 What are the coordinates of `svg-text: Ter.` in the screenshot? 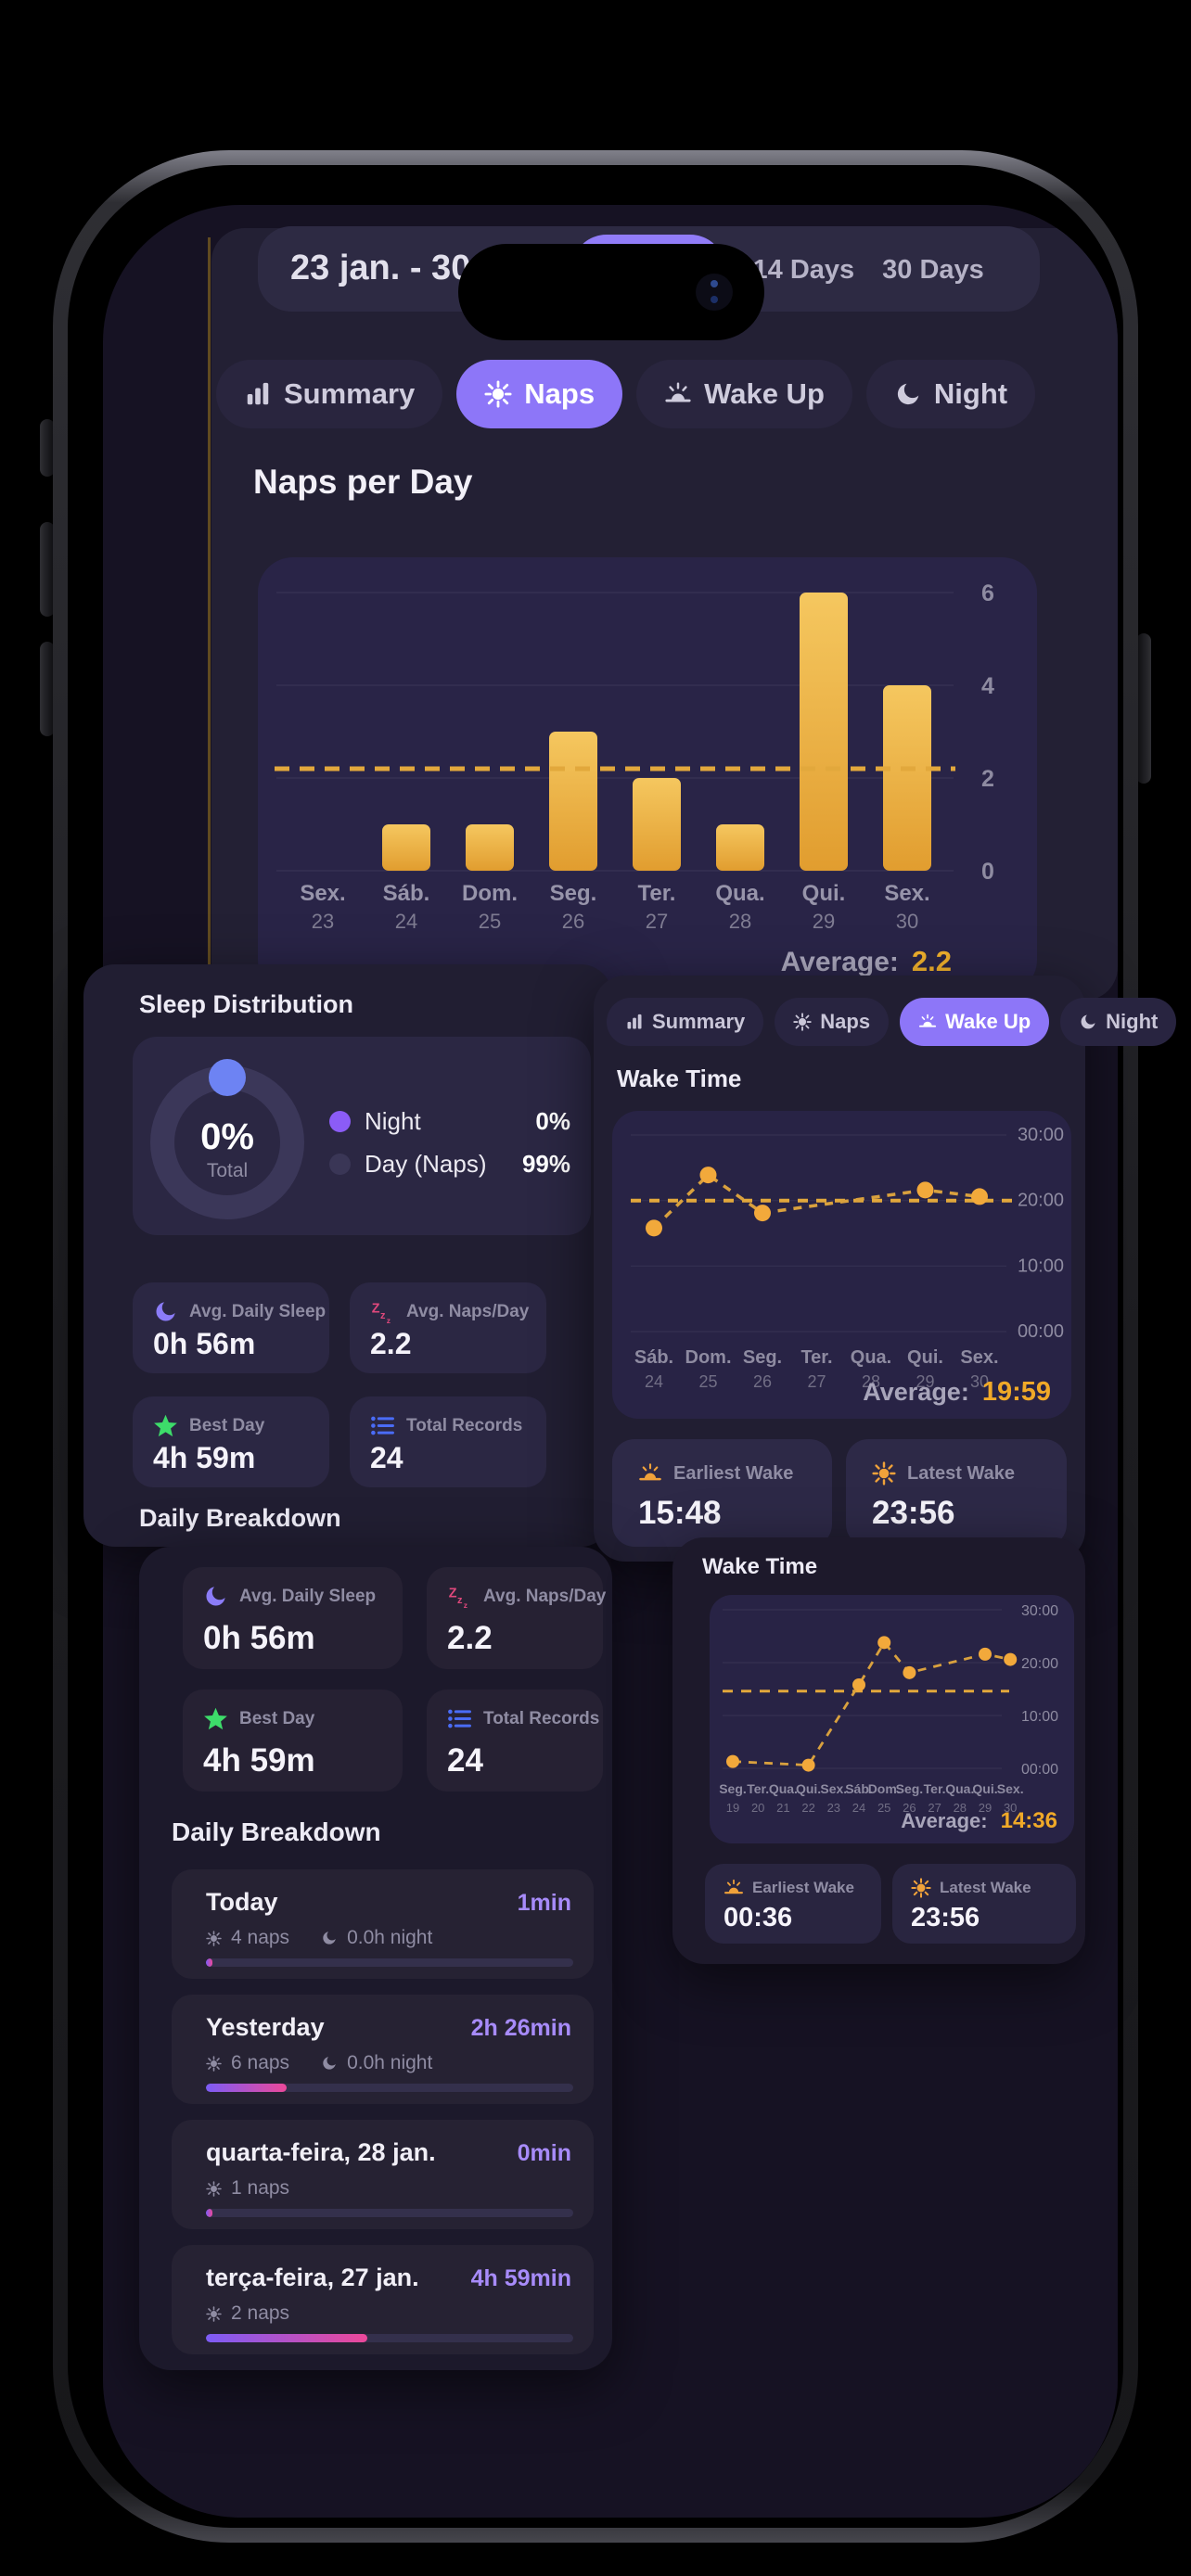 It's located at (816, 1357).